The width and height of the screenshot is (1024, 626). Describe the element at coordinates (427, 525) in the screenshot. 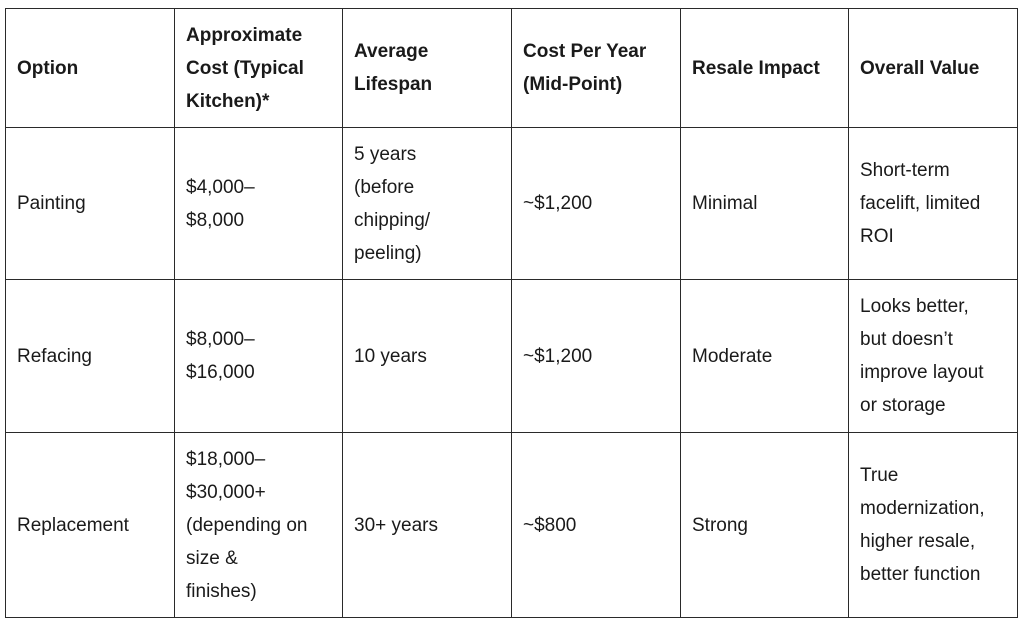

I see `cell-average-lifespan: 30+ years` at that location.